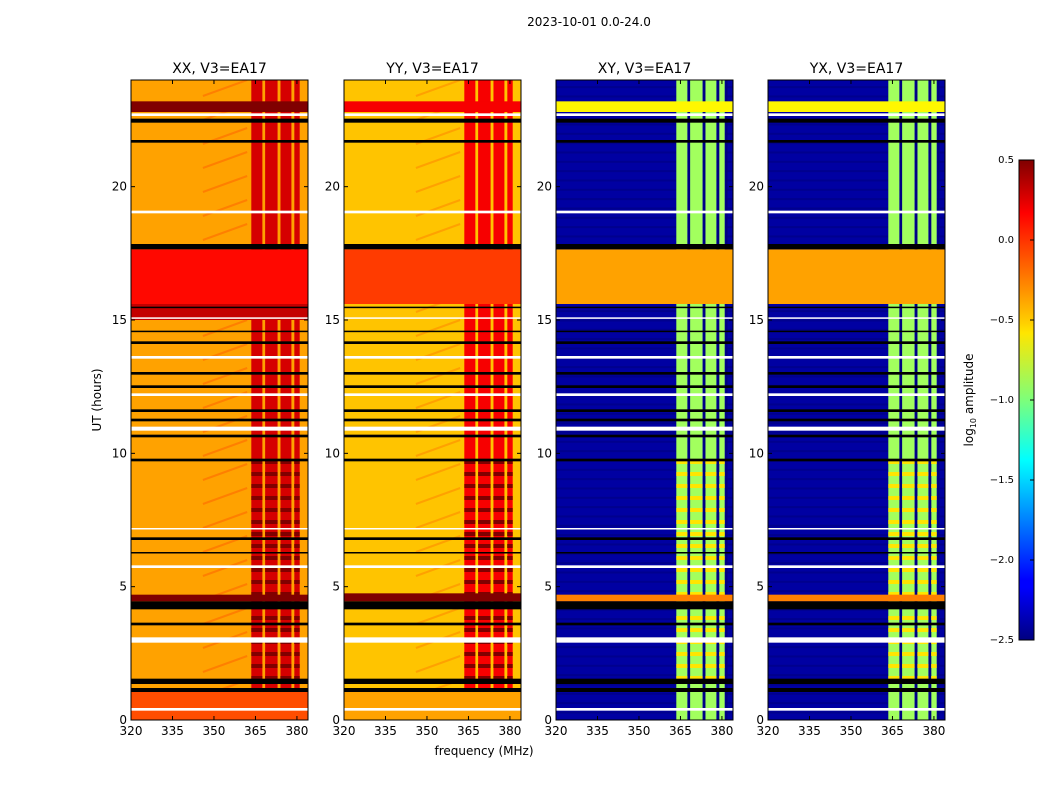 The height and width of the screenshot is (800, 1050). What do you see at coordinates (1006, 160) in the screenshot?
I see `colorbar-tick-label: 0.5` at bounding box center [1006, 160].